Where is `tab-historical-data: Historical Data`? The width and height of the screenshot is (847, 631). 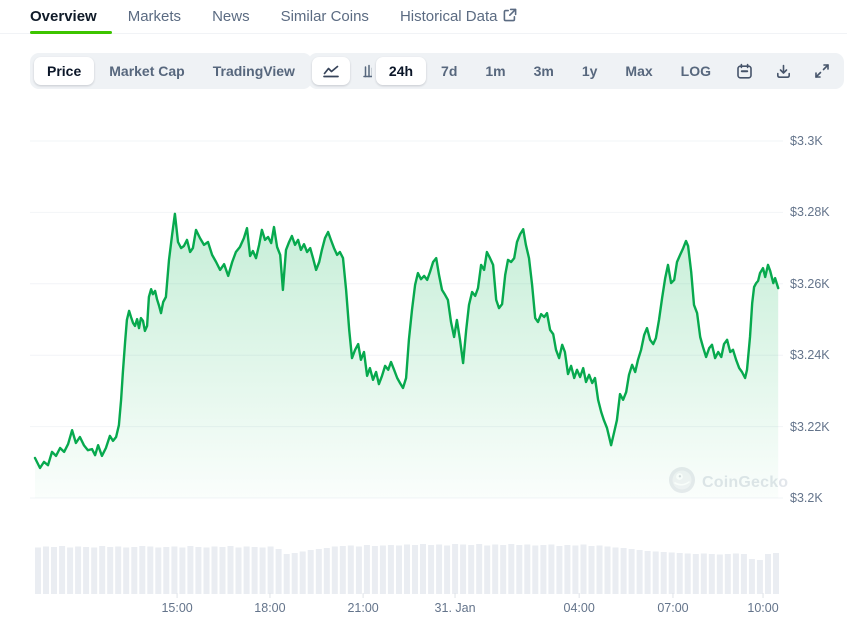 tab-historical-data: Historical Data is located at coordinates (459, 17).